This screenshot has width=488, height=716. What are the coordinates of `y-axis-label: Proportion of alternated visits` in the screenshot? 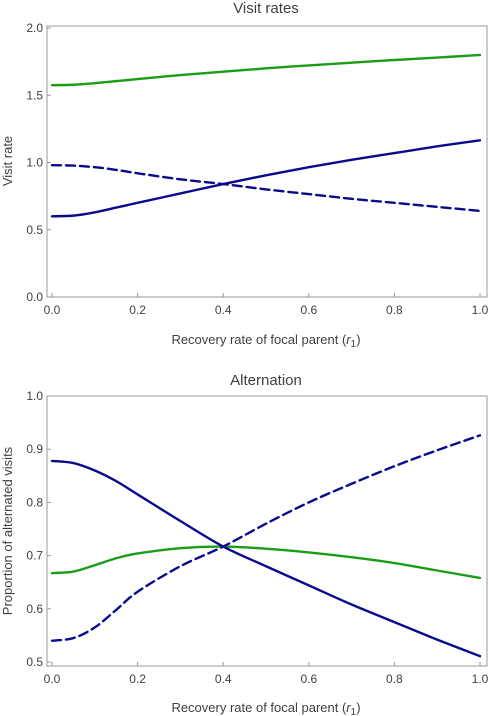 It's located at (7, 530).